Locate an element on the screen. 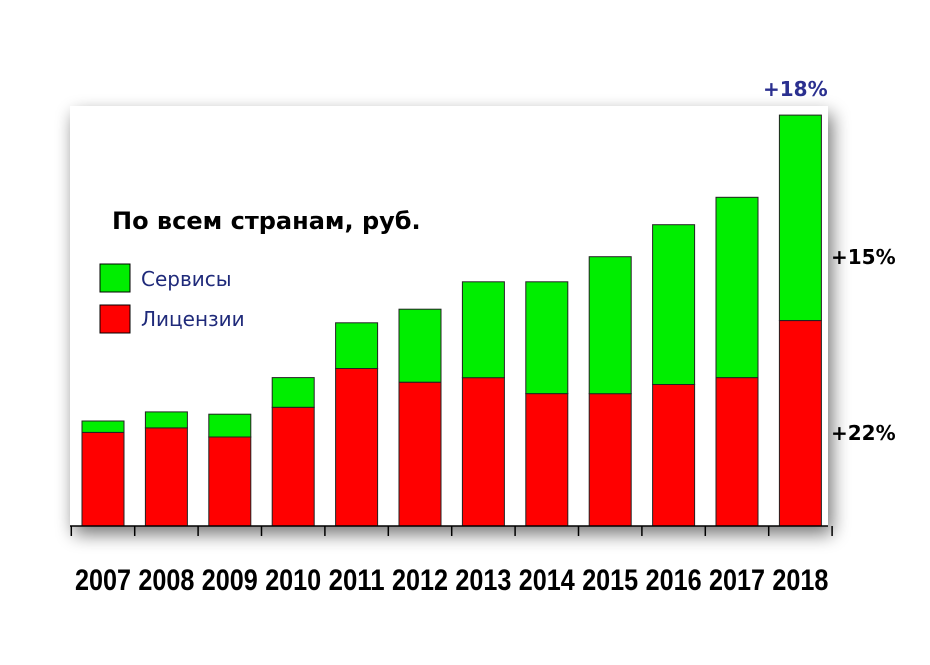 The image size is (930, 665). bar-services-2011 is located at coordinates (357, 345).